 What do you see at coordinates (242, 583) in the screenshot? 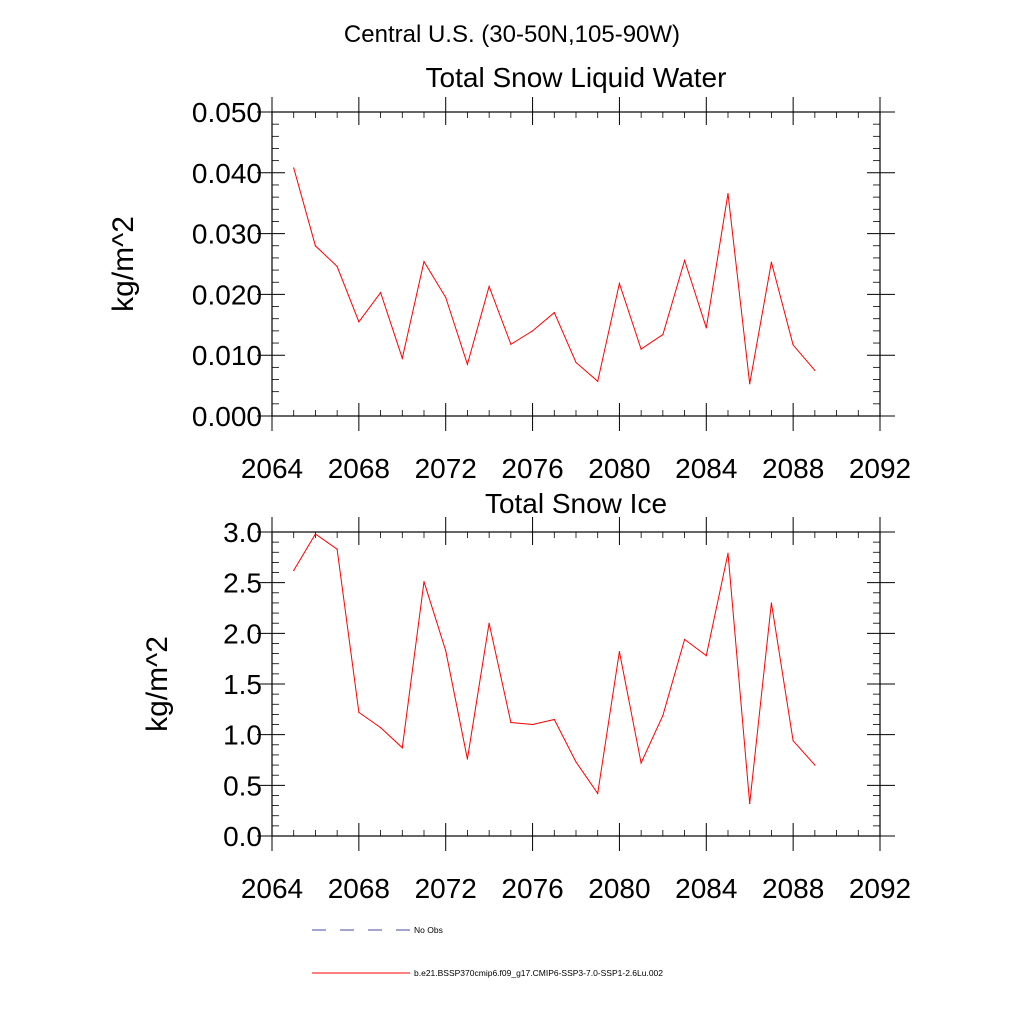
I see `y-tick-label: 2.5` at bounding box center [242, 583].